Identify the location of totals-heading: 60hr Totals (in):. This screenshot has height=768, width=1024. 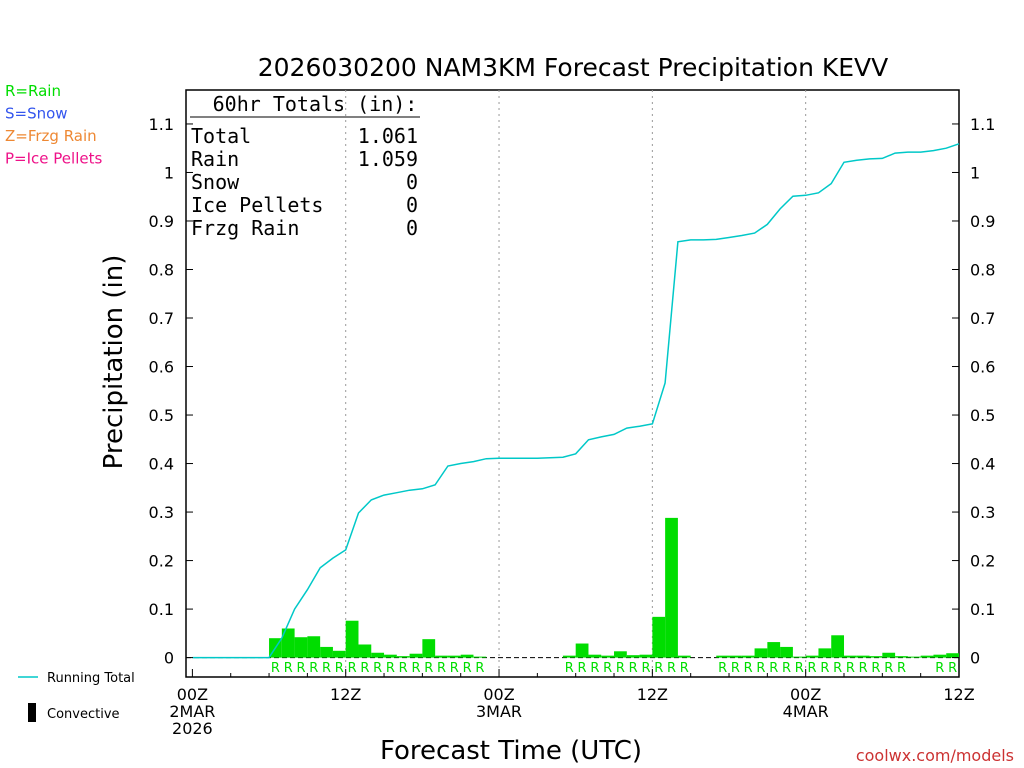
(315, 104).